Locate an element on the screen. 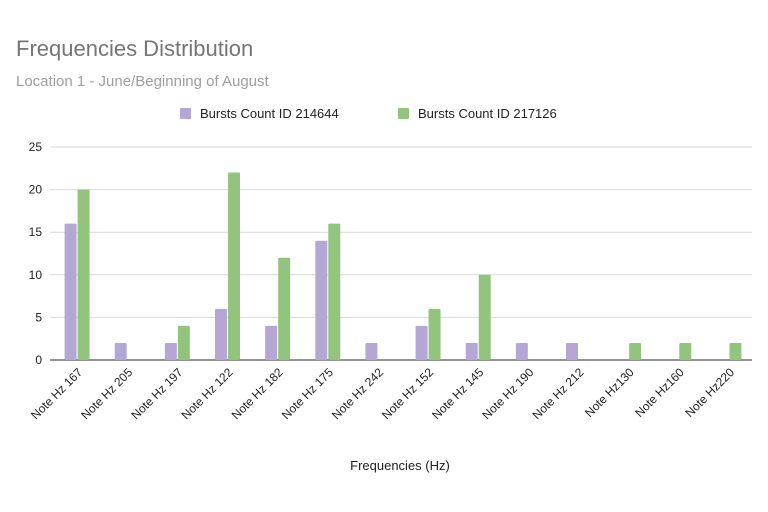  legend-label: Bursts Count ID 214644 is located at coordinates (269, 113).